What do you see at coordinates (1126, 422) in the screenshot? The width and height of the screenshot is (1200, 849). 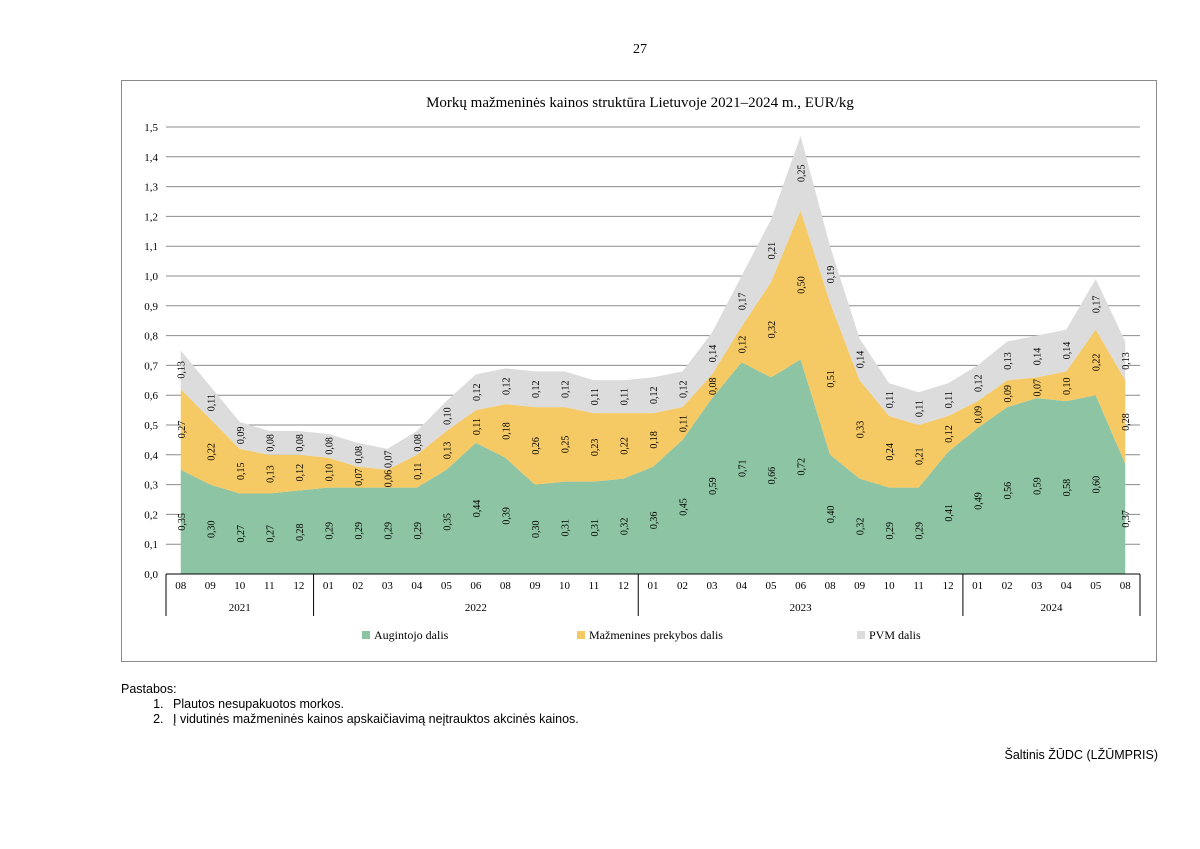 I see `data-label: 0,28` at bounding box center [1126, 422].